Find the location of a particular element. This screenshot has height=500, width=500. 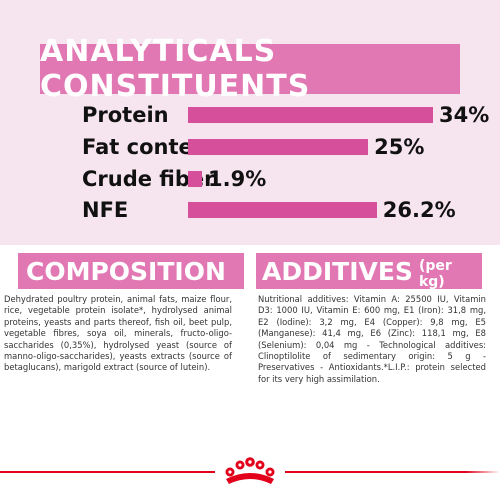

fat-content-bar is located at coordinates (278, 147).